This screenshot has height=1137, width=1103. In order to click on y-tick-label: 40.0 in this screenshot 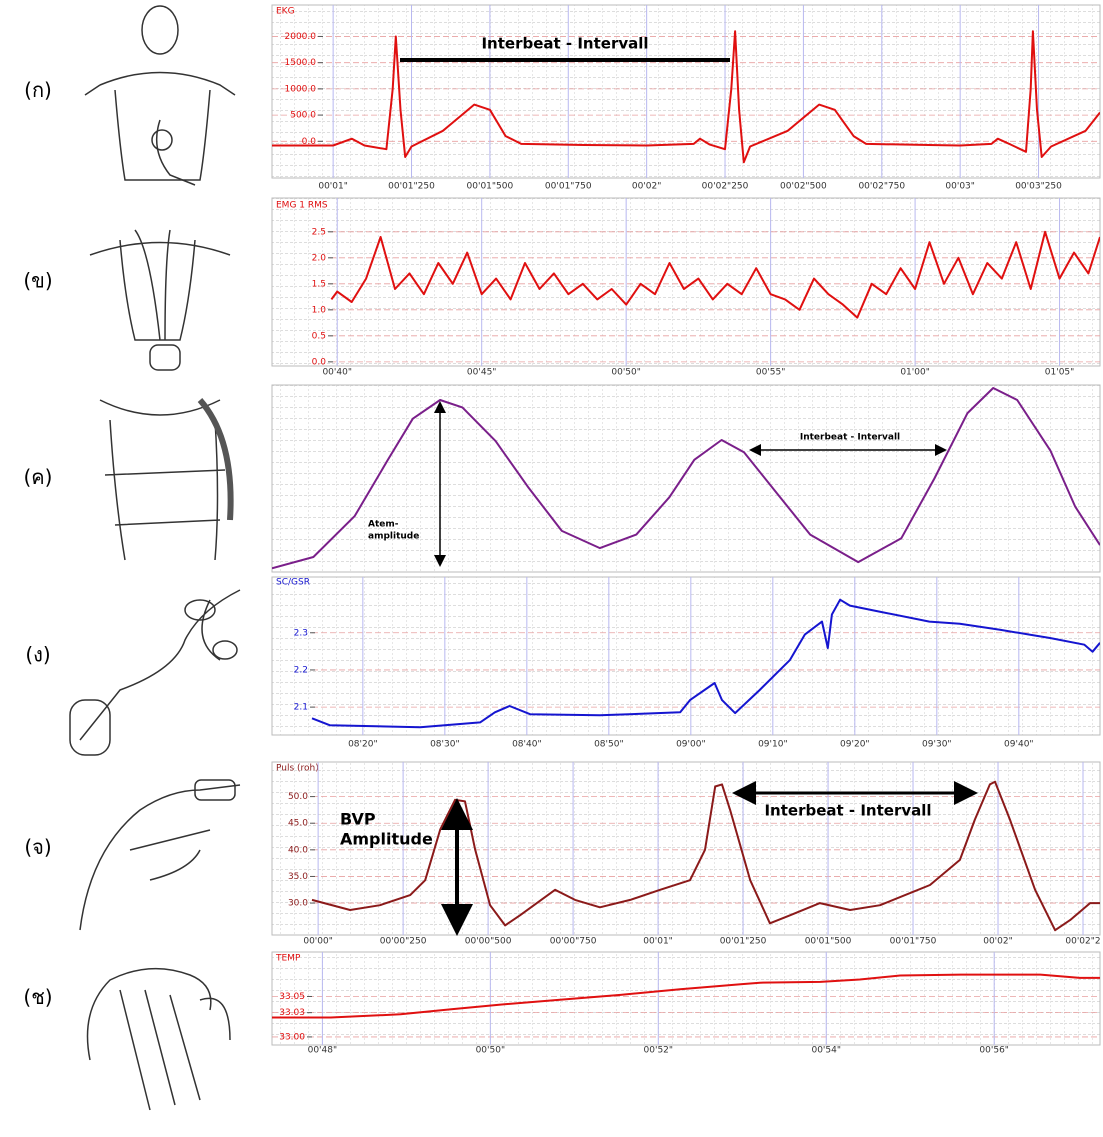, I will do `click(298, 850)`.